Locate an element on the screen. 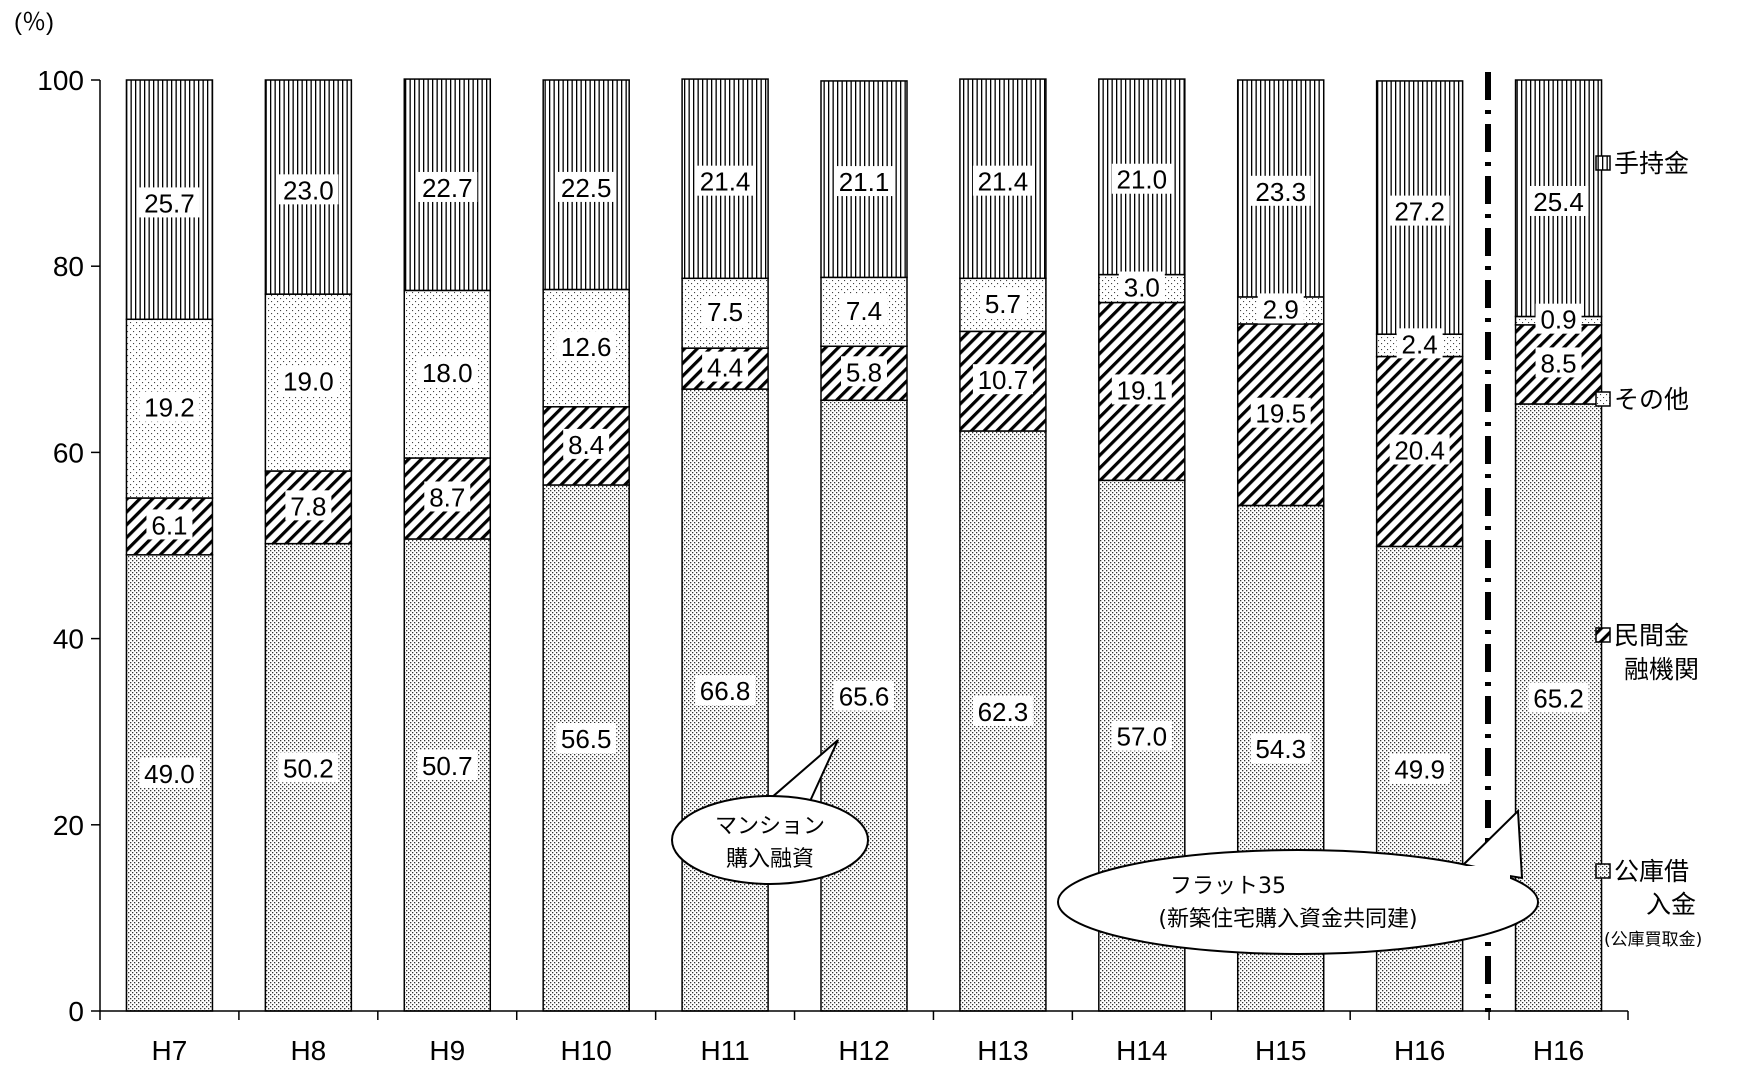 This screenshot has height=1069, width=1742. x-tick-label: H14 is located at coordinates (1141, 1050).